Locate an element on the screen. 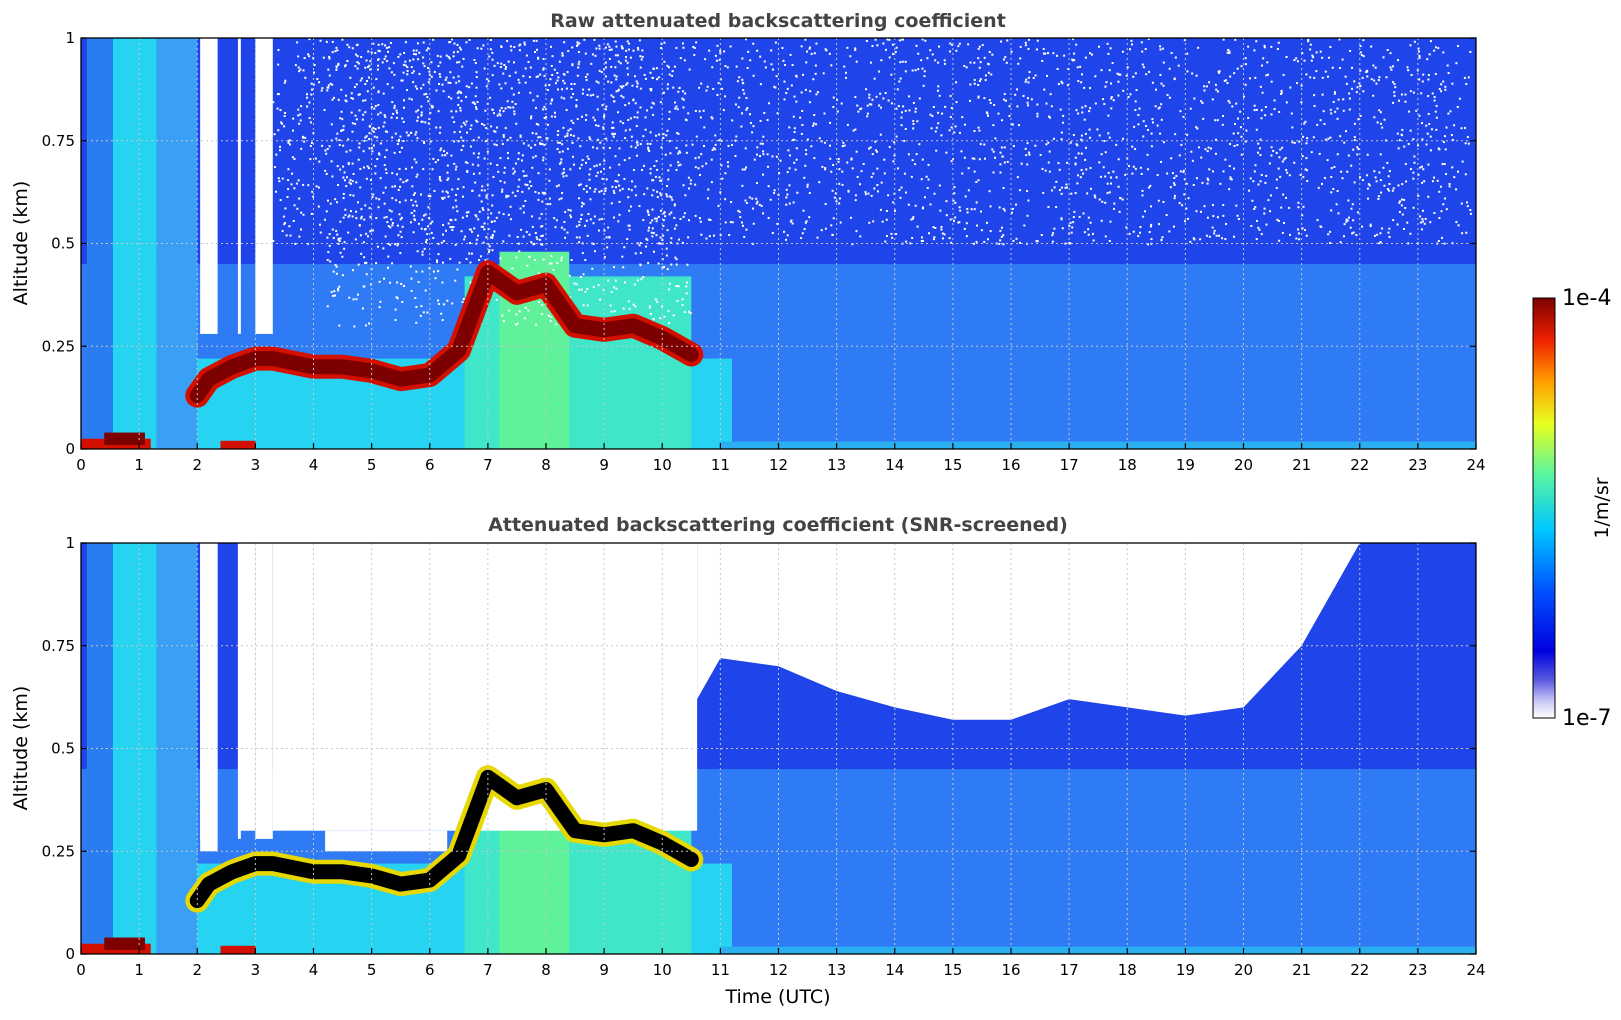 The height and width of the screenshot is (1020, 1621). y-tick-label: 0.25 is located at coordinates (58, 346).